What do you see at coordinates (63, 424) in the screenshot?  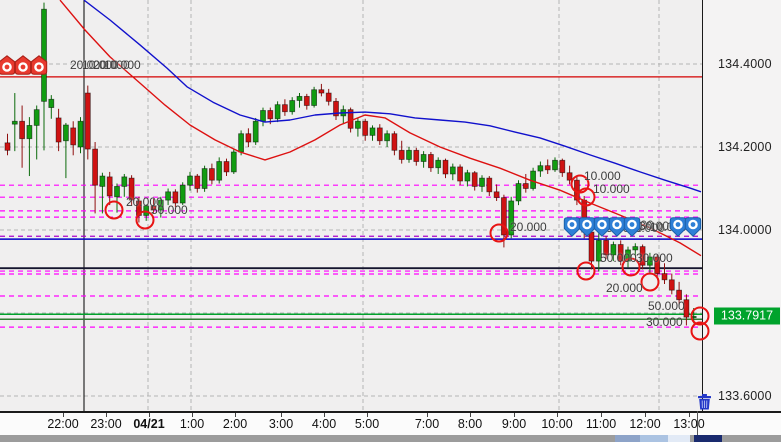 I see `time-axis-label: 22:00` at bounding box center [63, 424].